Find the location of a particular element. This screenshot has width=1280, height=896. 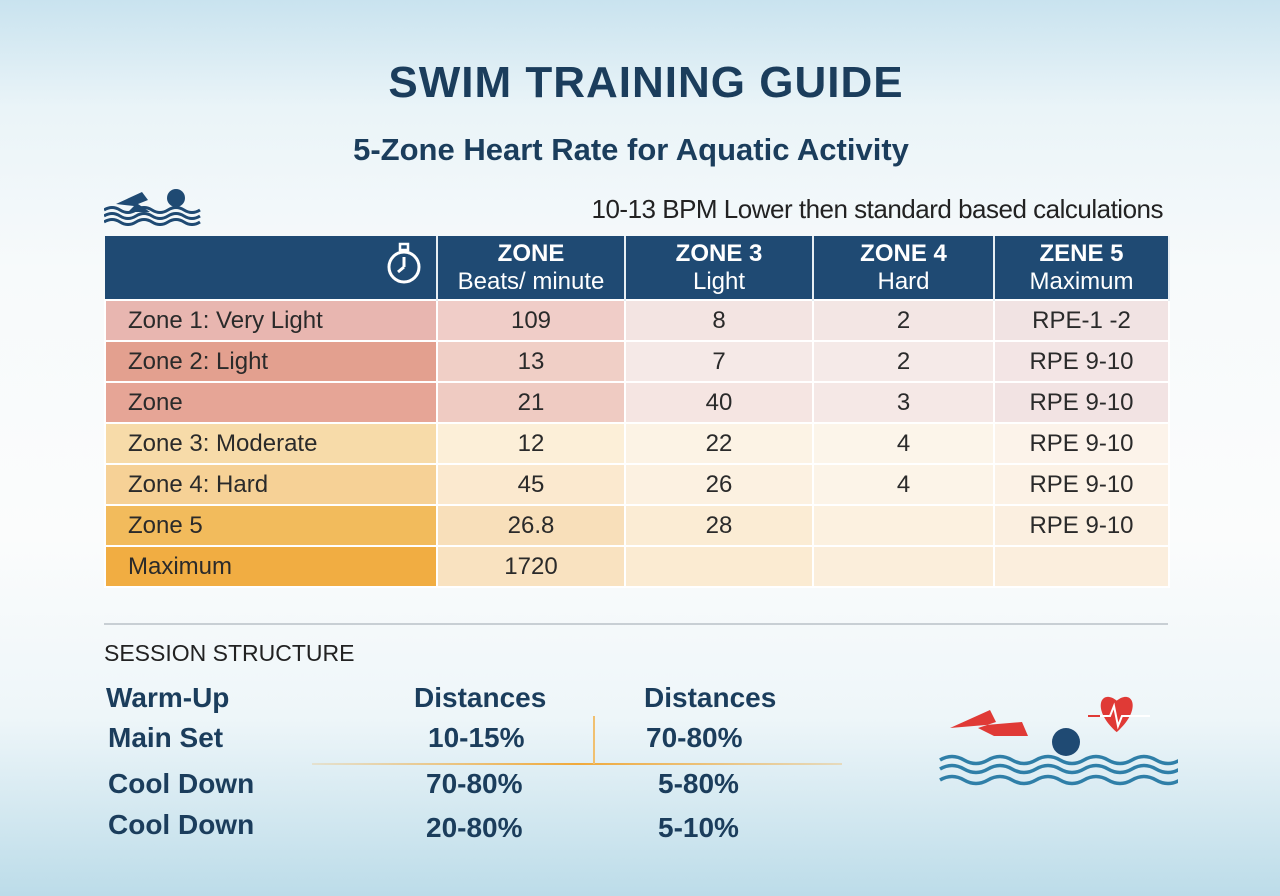

table-cell: 40 is located at coordinates (719, 402).